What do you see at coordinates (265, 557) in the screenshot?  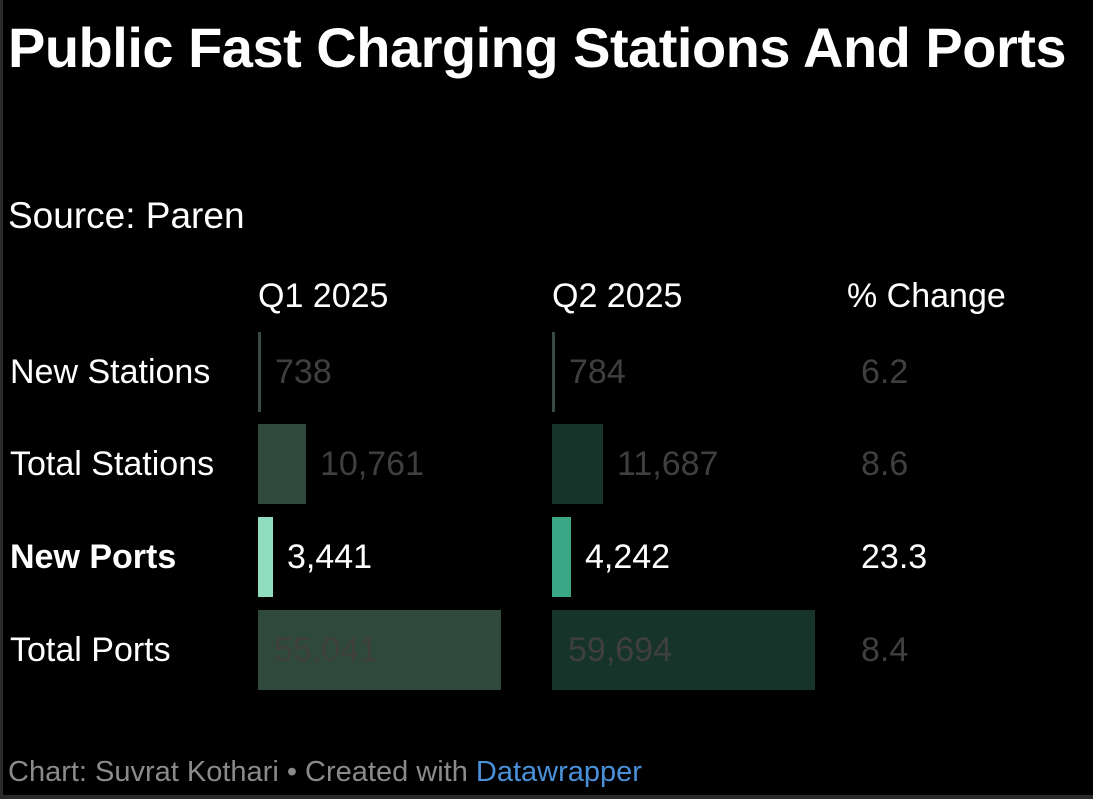 I see `new-ports-bar-q1` at bounding box center [265, 557].